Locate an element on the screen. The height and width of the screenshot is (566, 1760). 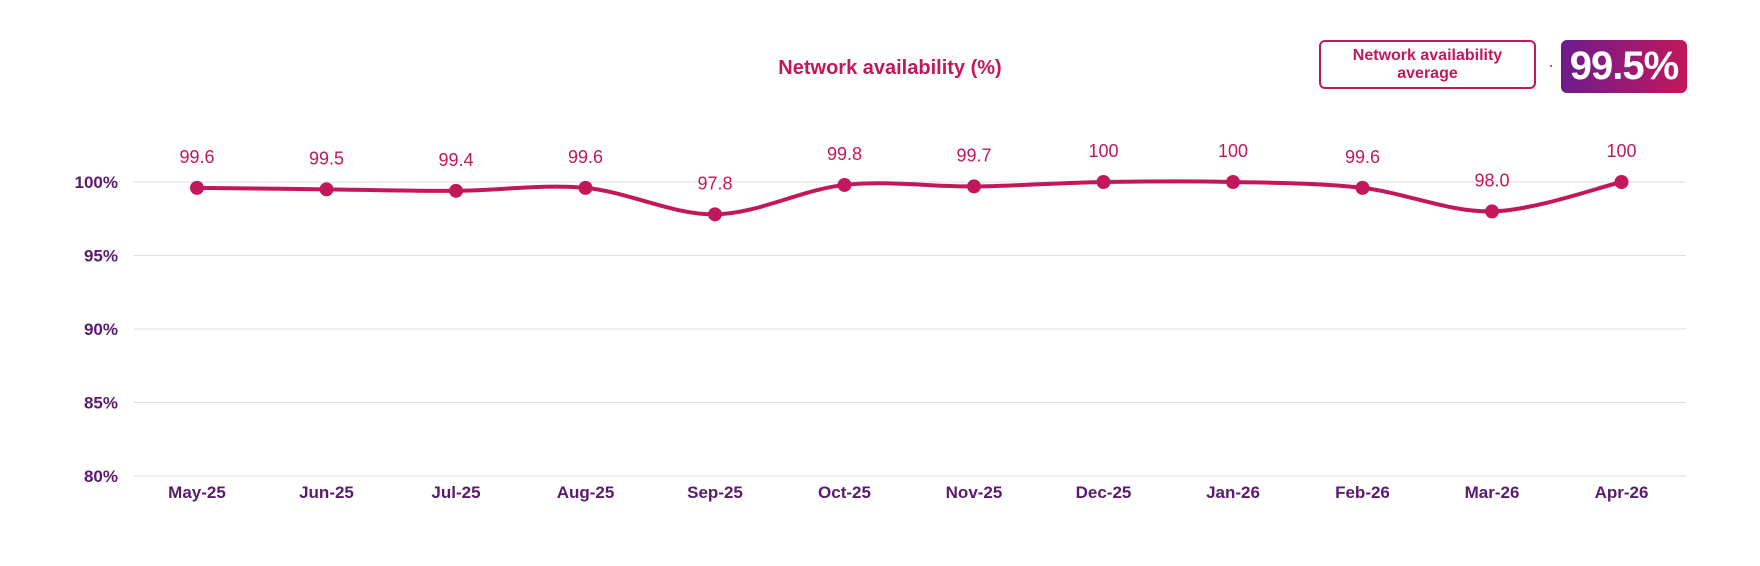
data-label: 98.0 is located at coordinates (1491, 180).